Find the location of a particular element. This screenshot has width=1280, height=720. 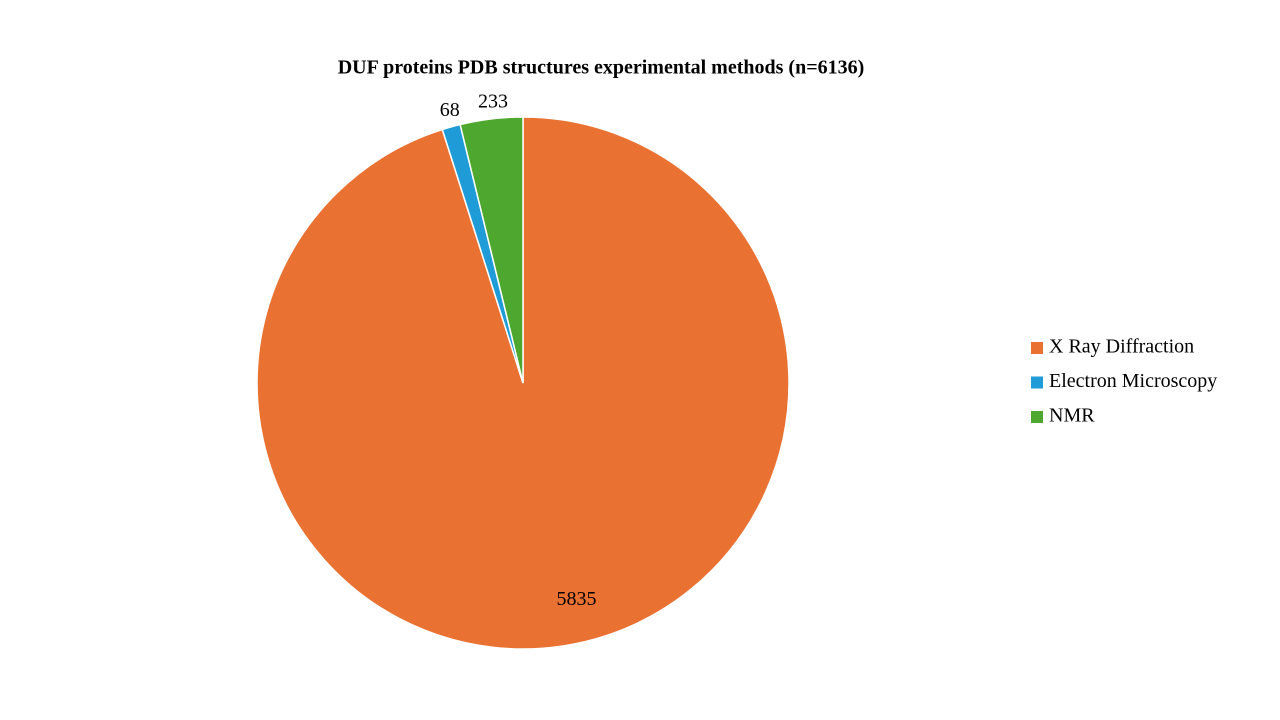

legend-label: NMR is located at coordinates (1072, 416).